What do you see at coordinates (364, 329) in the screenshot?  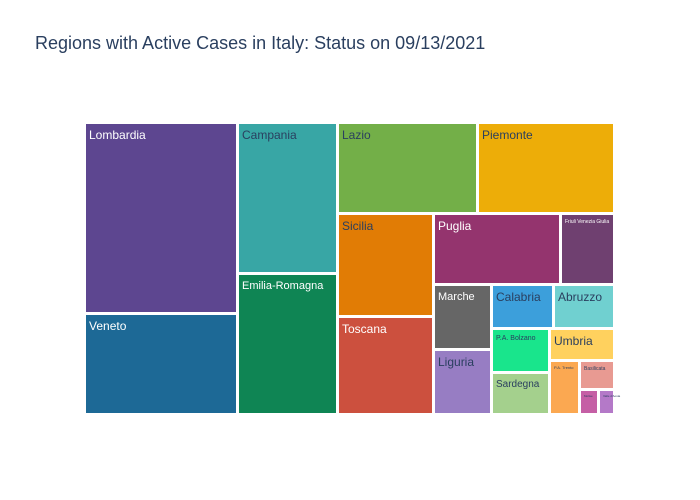 I see `tile-label-toscana: Toscana` at bounding box center [364, 329].